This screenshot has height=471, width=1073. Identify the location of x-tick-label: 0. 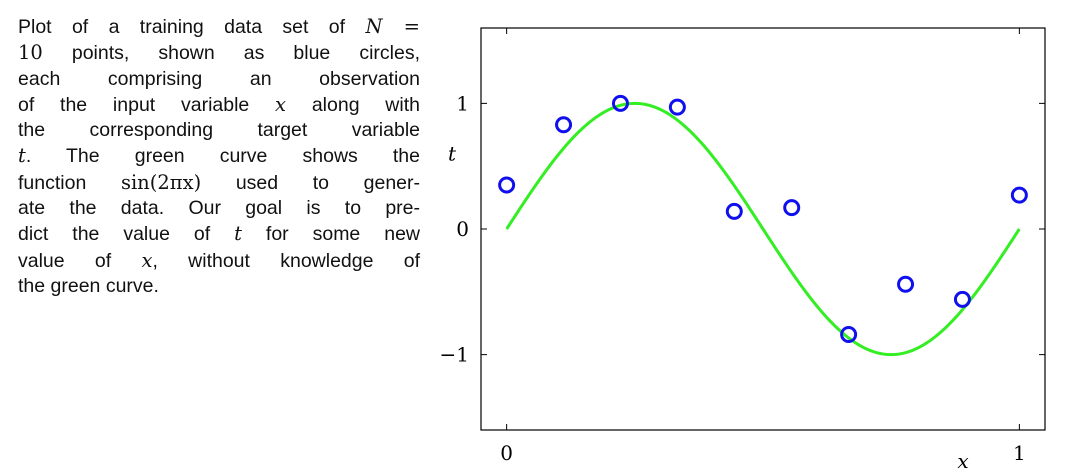
(506, 453).